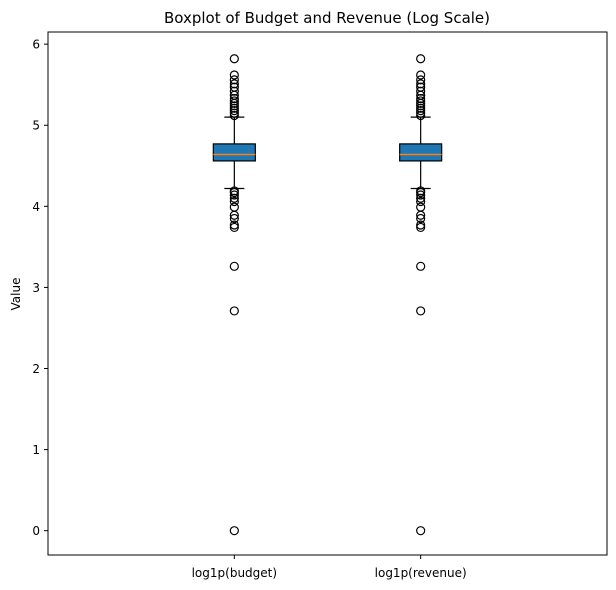 The width and height of the screenshot is (616, 590). I want to click on y-axis-label: Value, so click(16, 294).